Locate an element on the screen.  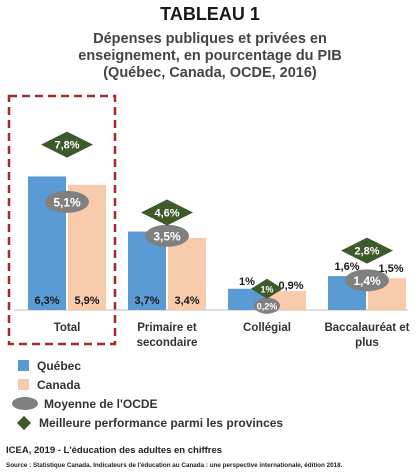
data-label-canada: 0,9% is located at coordinates (290, 286).